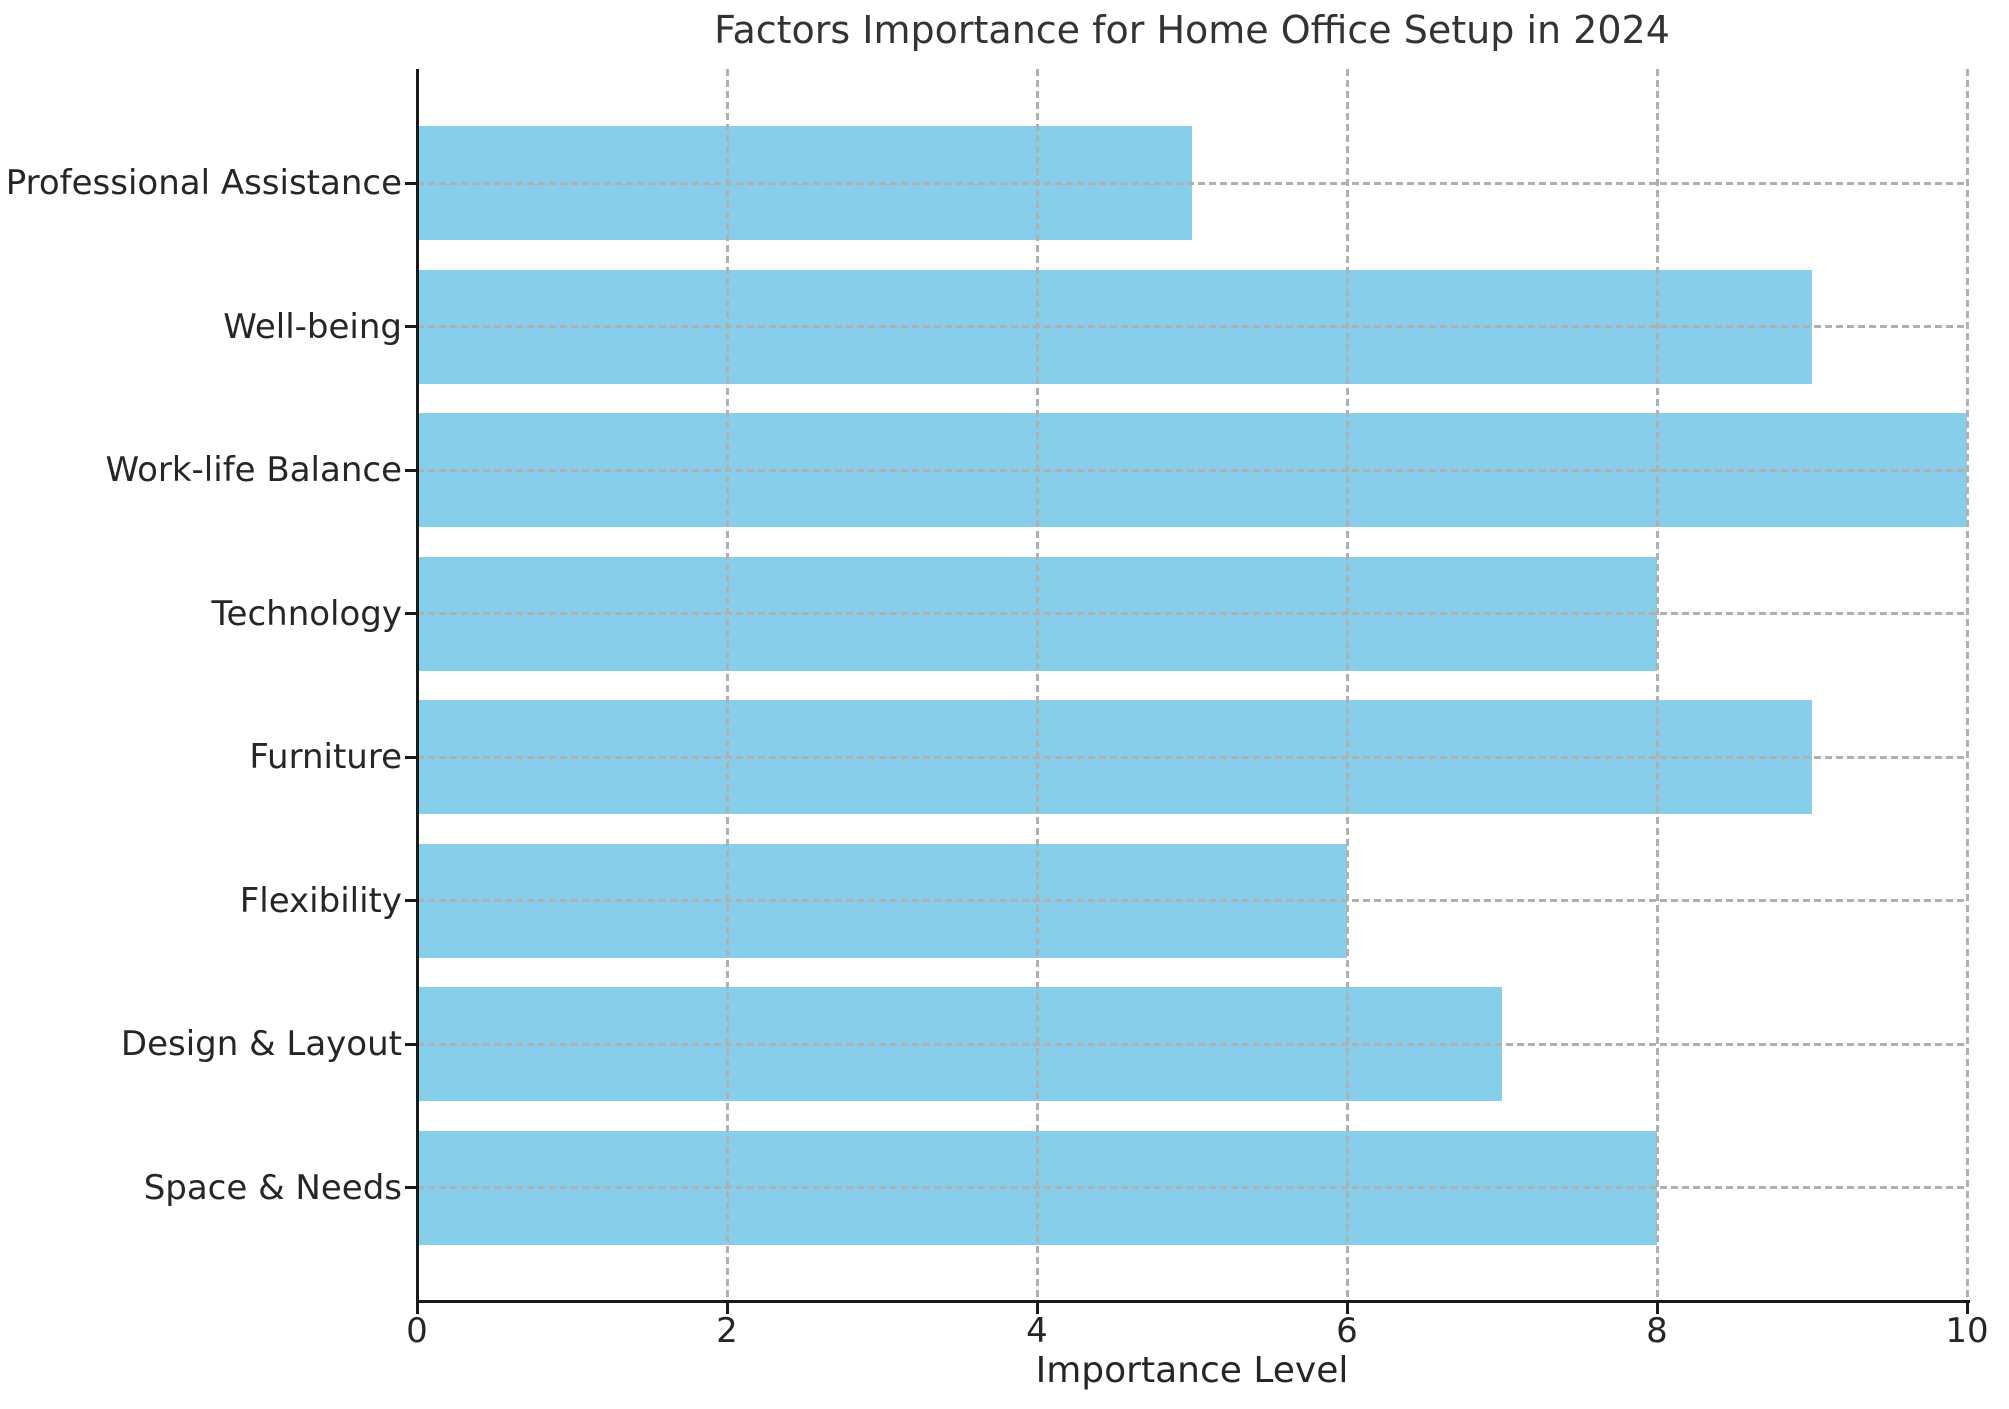  I want to click on x-tick-label-10: 10, so click(1967, 1331).